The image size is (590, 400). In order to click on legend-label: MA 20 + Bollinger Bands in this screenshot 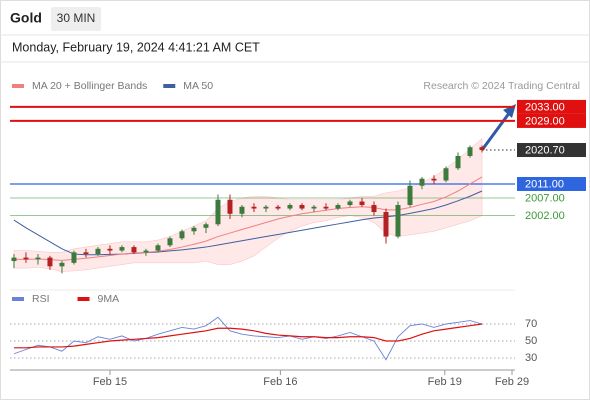, I will do `click(89, 86)`.